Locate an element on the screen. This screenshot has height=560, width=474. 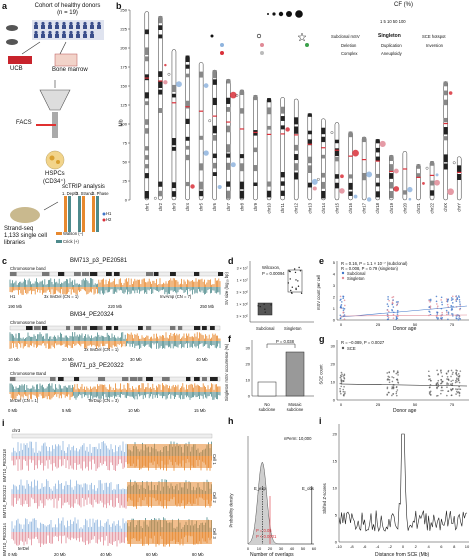
e-xlabel: Donor age is located at coordinates (405, 329).